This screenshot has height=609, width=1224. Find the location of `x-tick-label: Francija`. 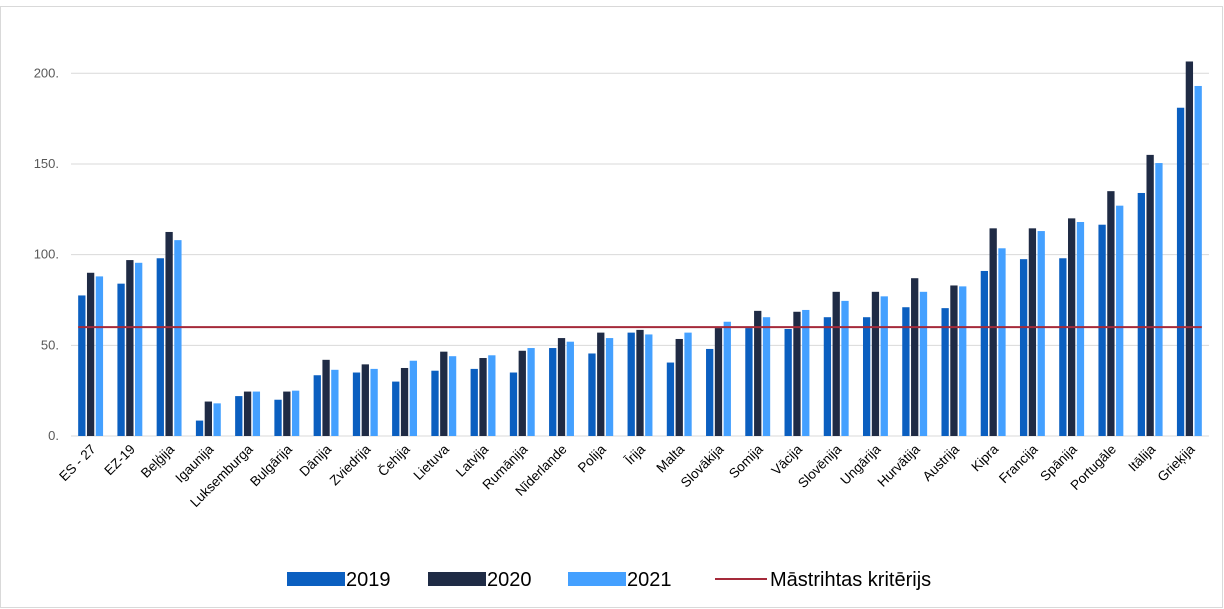

x-tick-label: Francija is located at coordinates (1018, 463).